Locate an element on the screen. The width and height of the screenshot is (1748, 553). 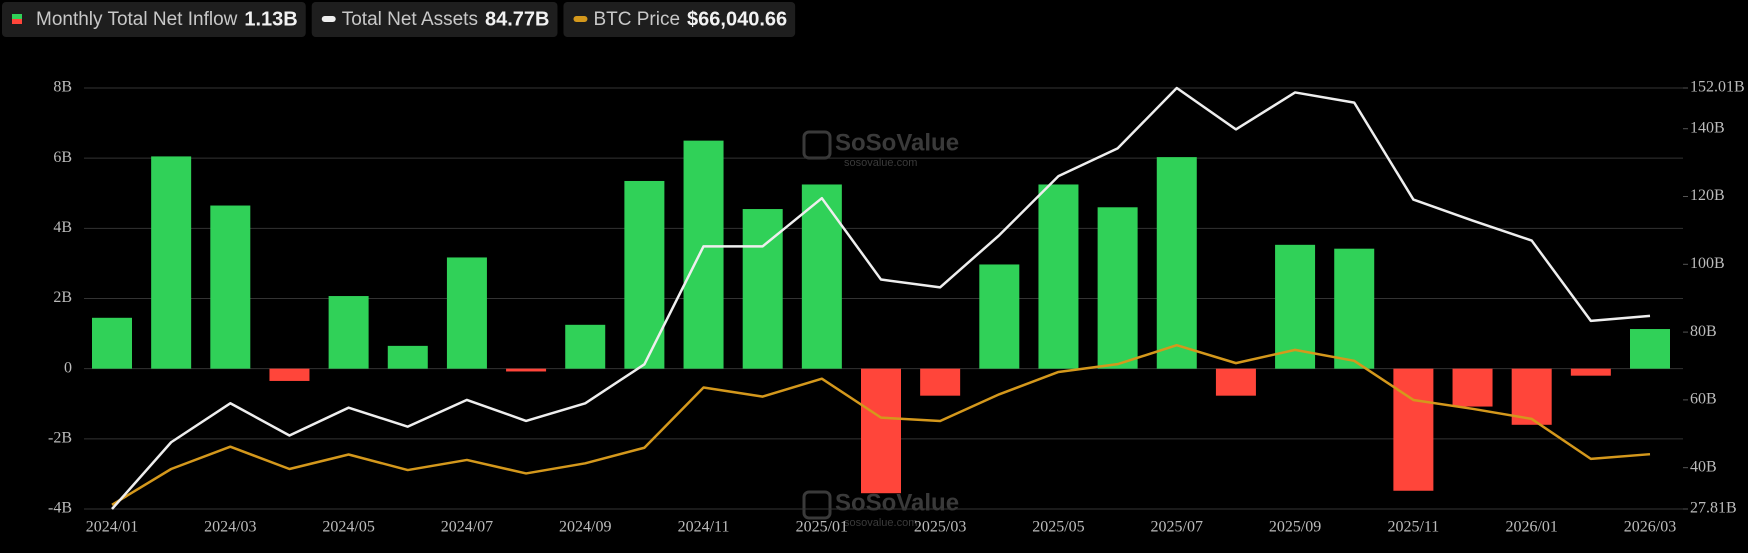
legend-value: 84.77B is located at coordinates (517, 19).